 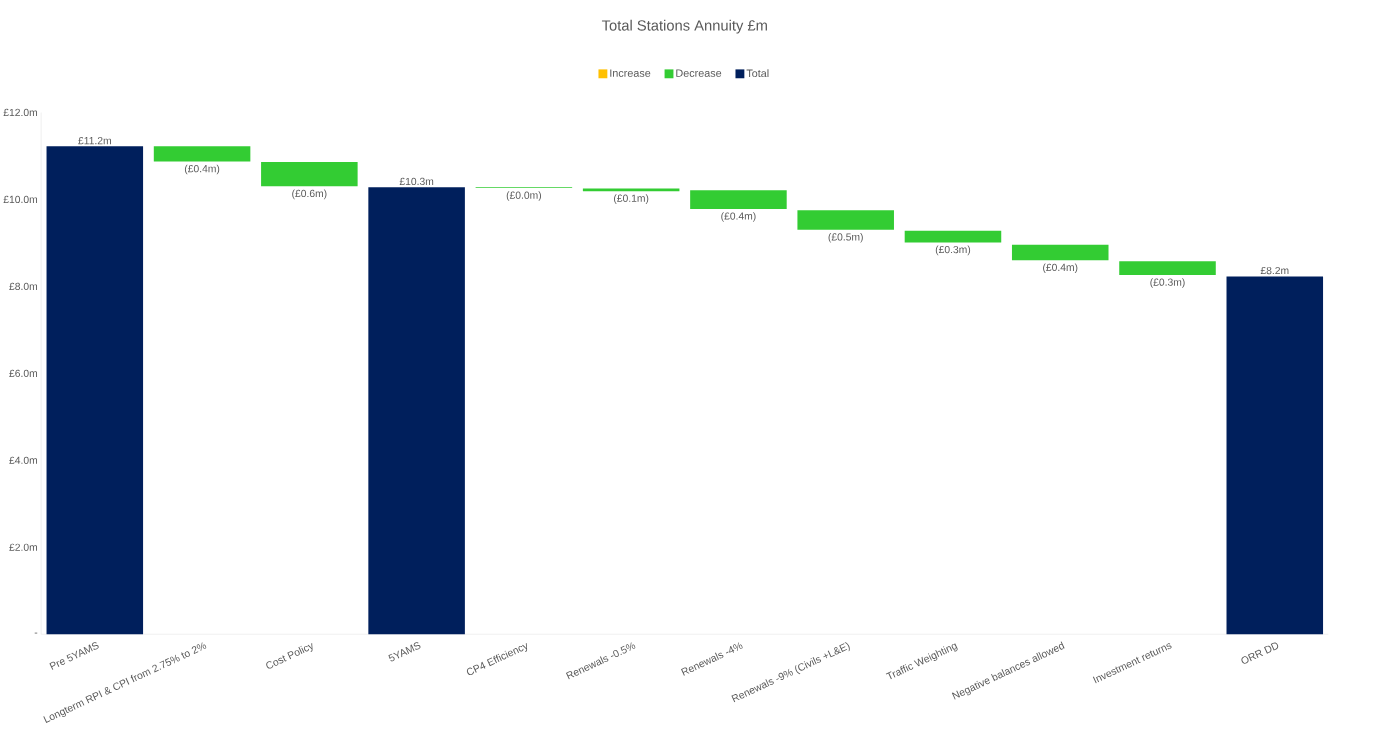 What do you see at coordinates (36, 633) in the screenshot?
I see `y-tick-label: -` at bounding box center [36, 633].